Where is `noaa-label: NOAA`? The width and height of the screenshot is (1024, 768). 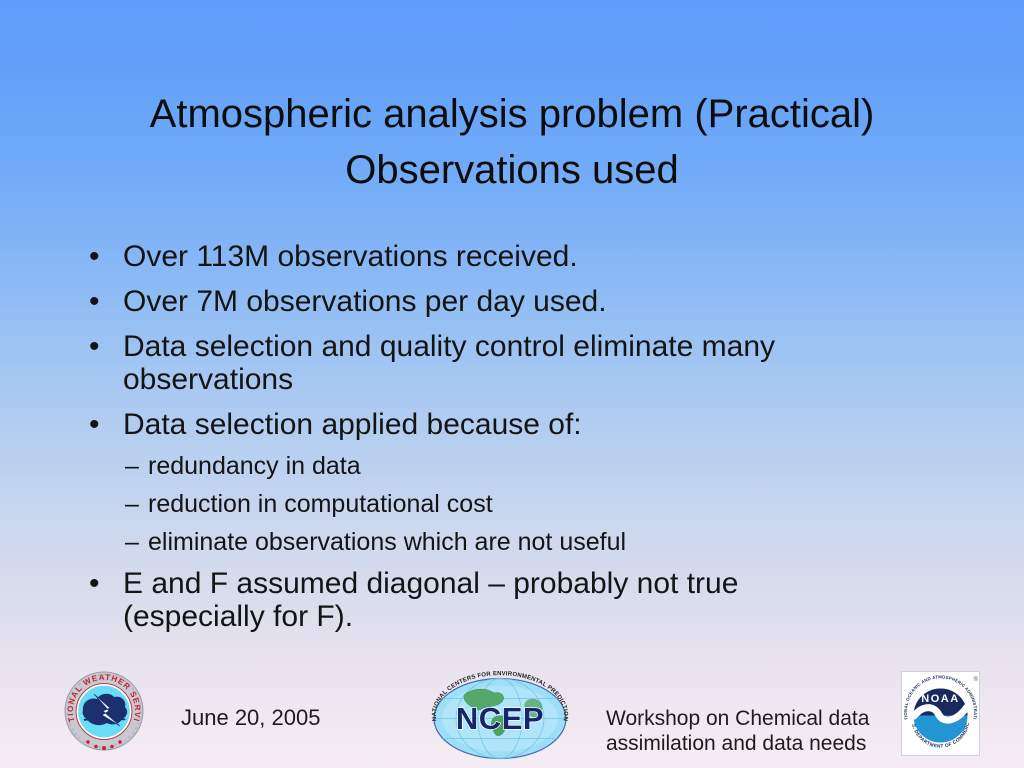 noaa-label: NOAA is located at coordinates (940, 699).